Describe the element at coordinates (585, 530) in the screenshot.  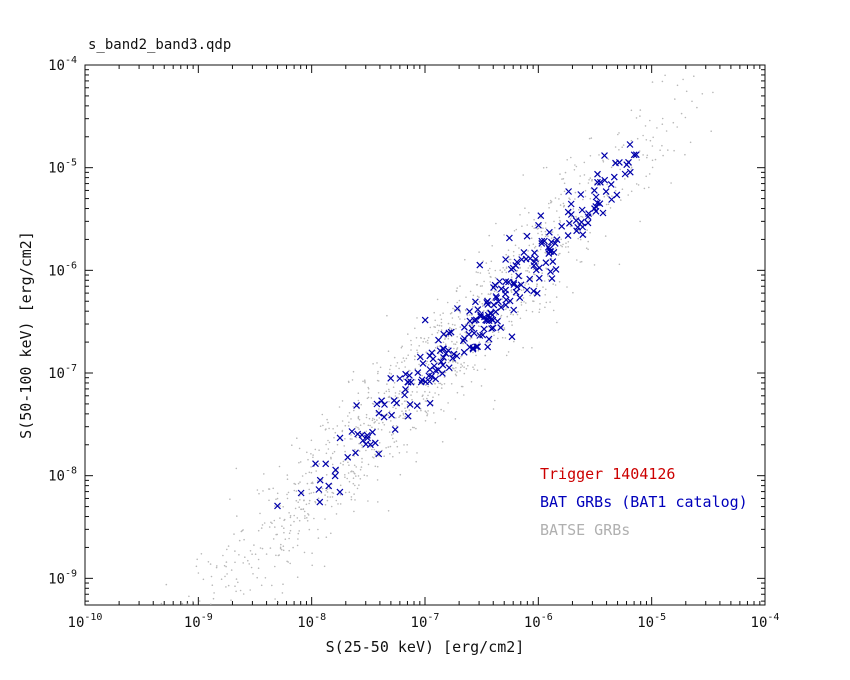
I see `legend-batse-grbs-label: BATSE GRBs` at that location.